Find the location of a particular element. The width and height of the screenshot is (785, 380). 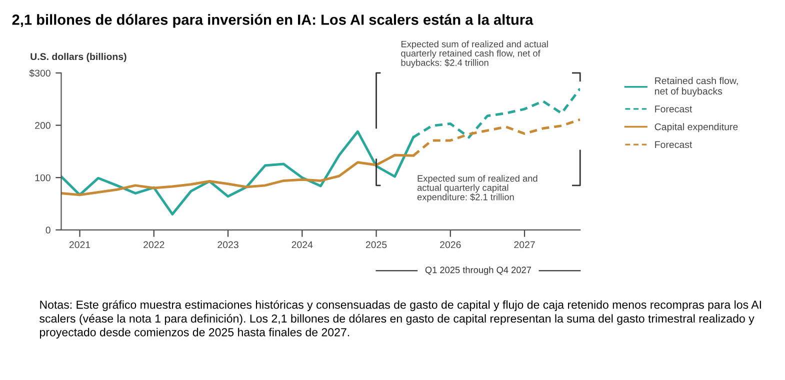

text: Expected sum of realized and actual quarterly retained cash flow, net of buybacks: $2.4 trillion is located at coordinates (474, 54).